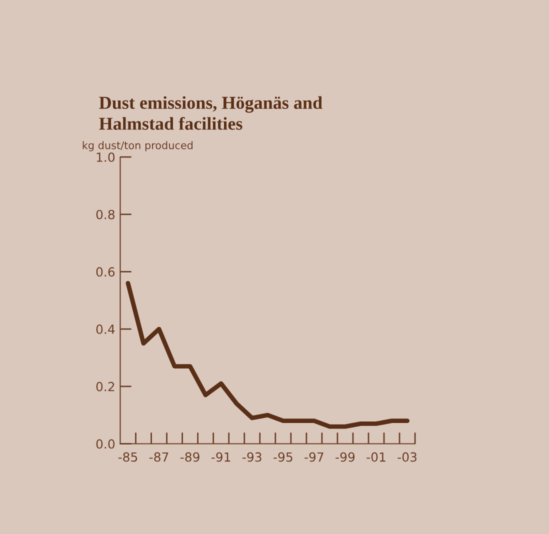  What do you see at coordinates (158, 457) in the screenshot?
I see `x-tick-label: -87` at bounding box center [158, 457].